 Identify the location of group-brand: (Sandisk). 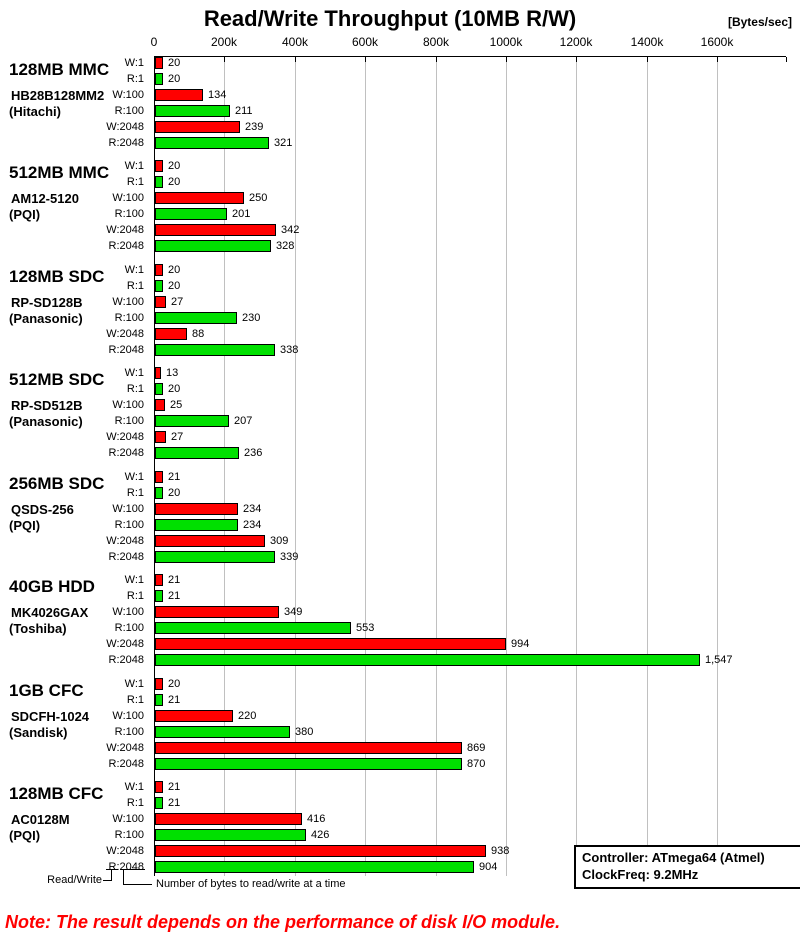
(38, 732).